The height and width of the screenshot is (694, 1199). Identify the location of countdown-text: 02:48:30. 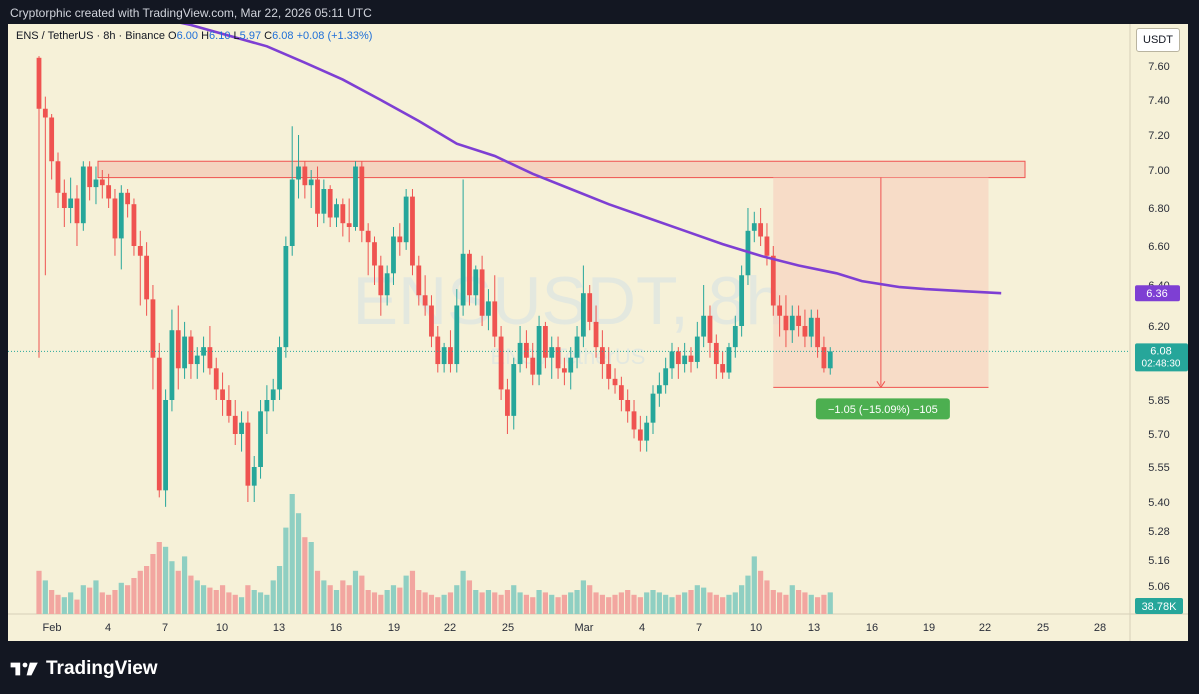
(1161, 363).